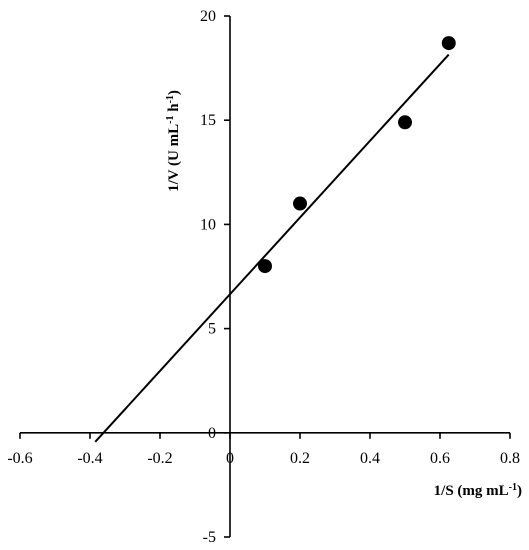  What do you see at coordinates (513, 486) in the screenshot?
I see `x-axis-title-superscript: -1` at bounding box center [513, 486].